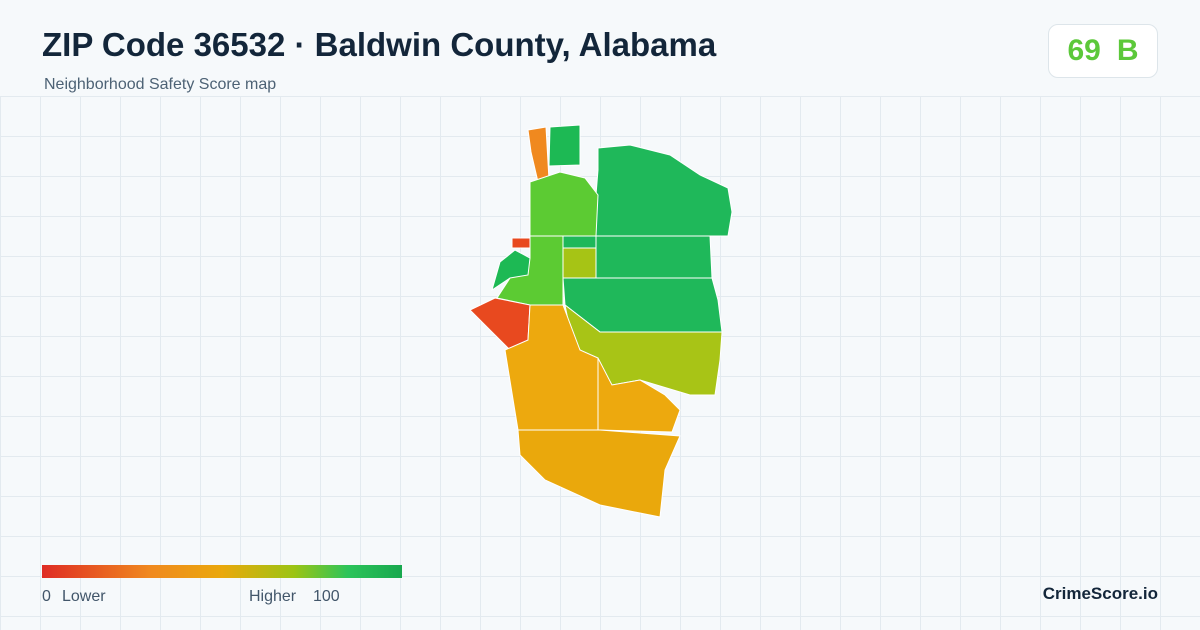 The width and height of the screenshot is (1200, 630). What do you see at coordinates (1100, 593) in the screenshot?
I see `brand: CrimeScore.io` at bounding box center [1100, 593].